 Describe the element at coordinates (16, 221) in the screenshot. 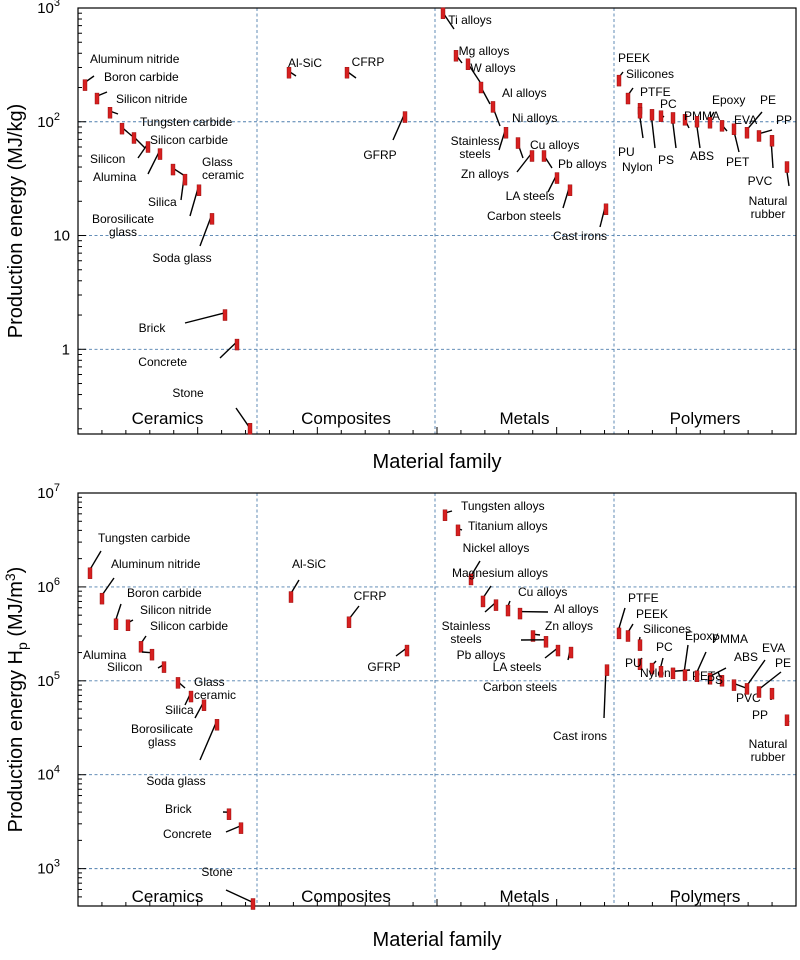

I see `y-axis-title: Production energy (MJ/kg)` at that location.